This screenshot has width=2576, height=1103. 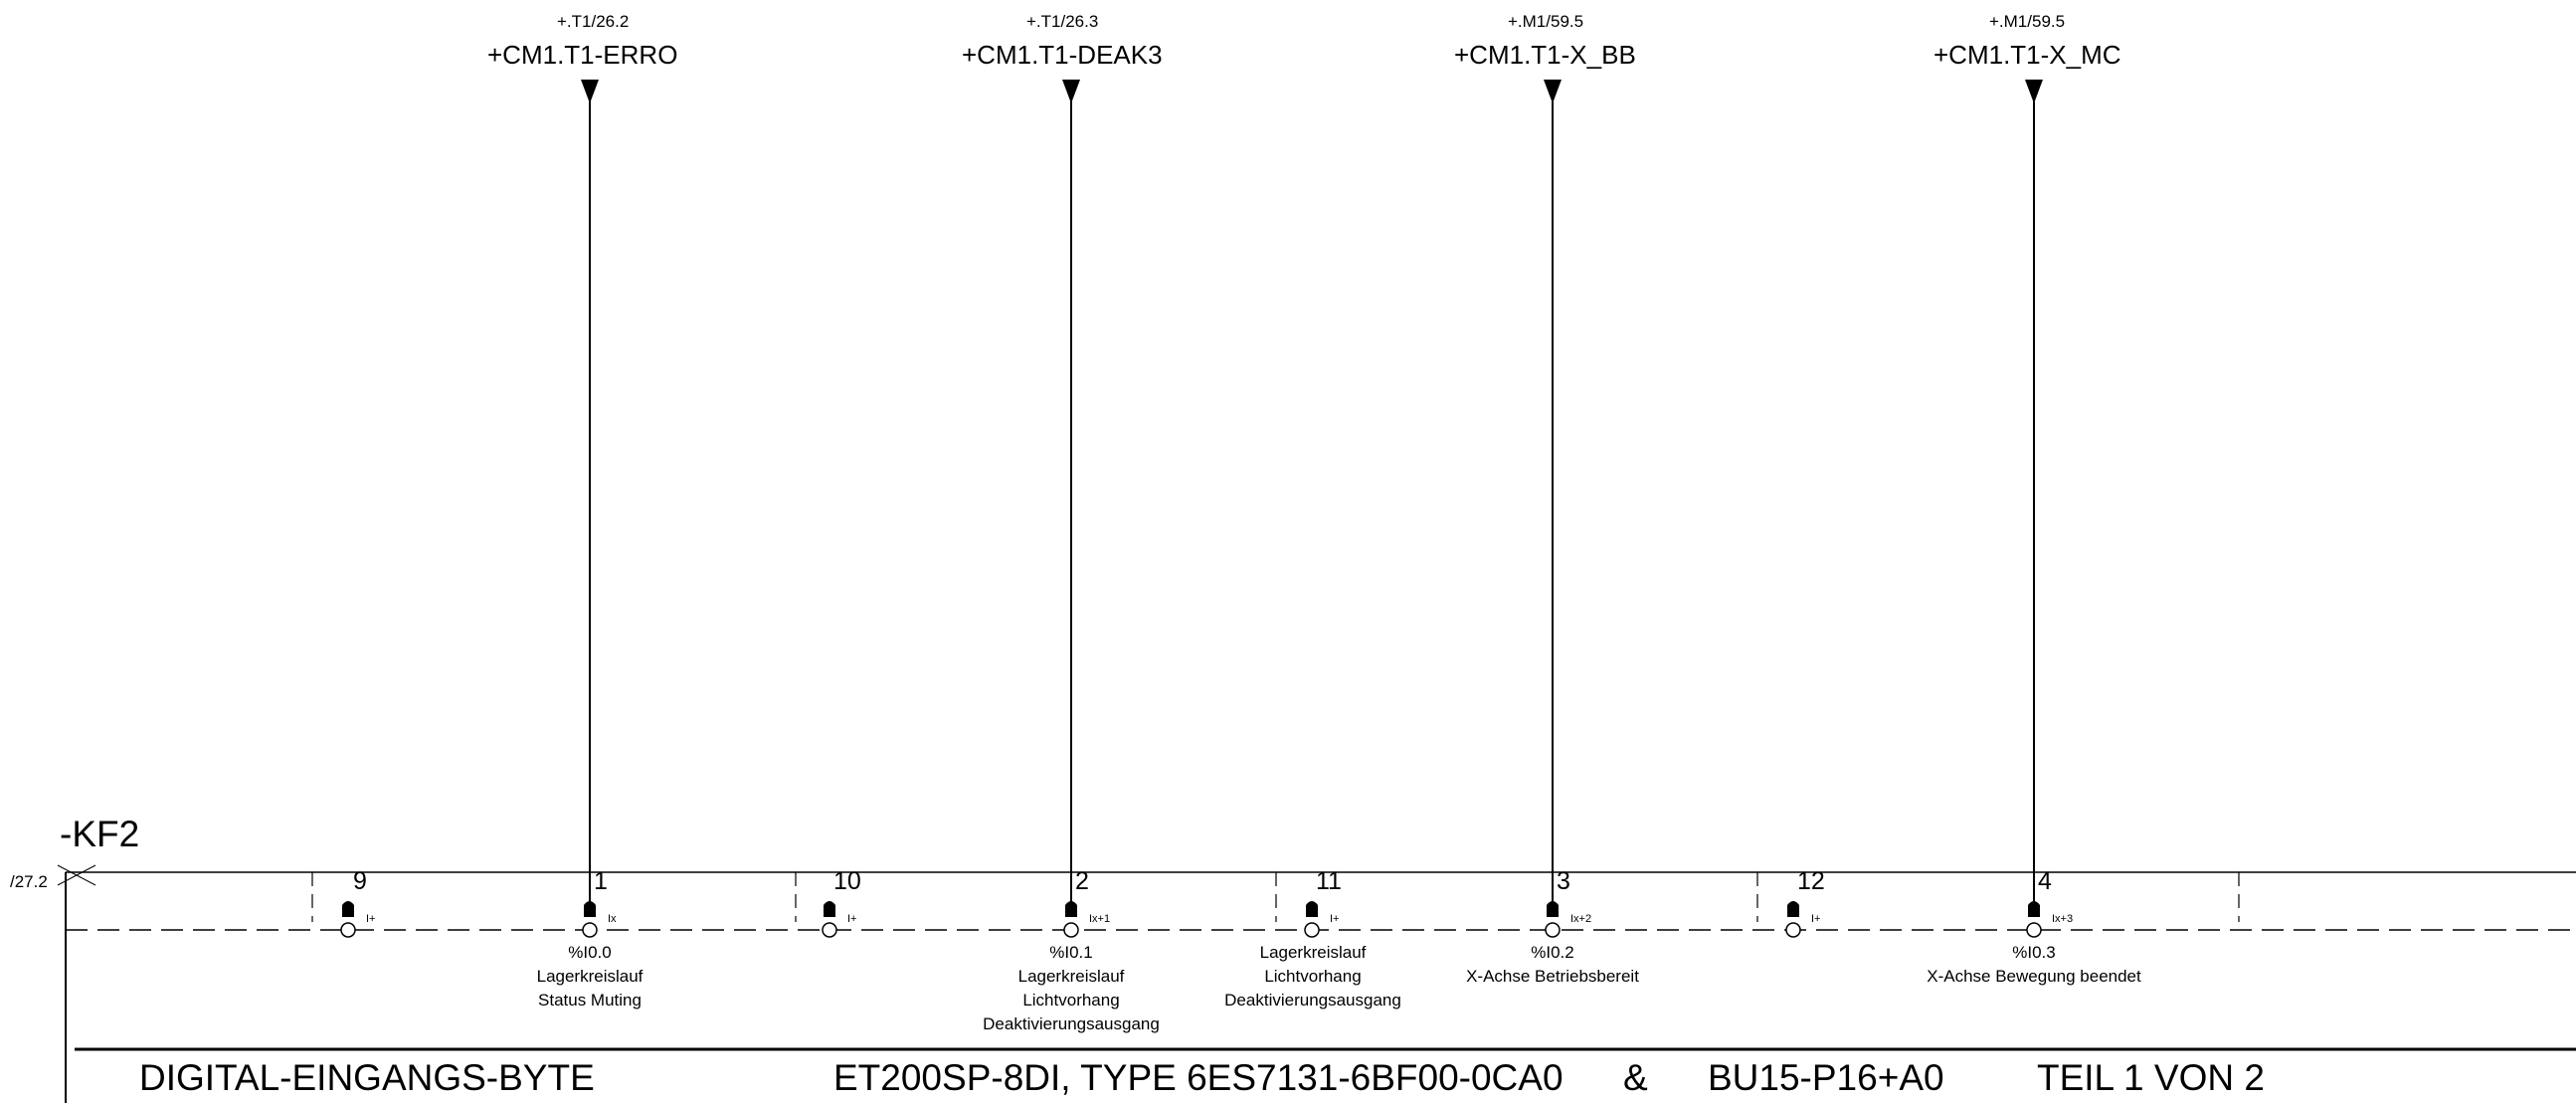 I want to click on signal-description: %I0.0 Lagerkreislauf Status Muting, so click(x=590, y=977).